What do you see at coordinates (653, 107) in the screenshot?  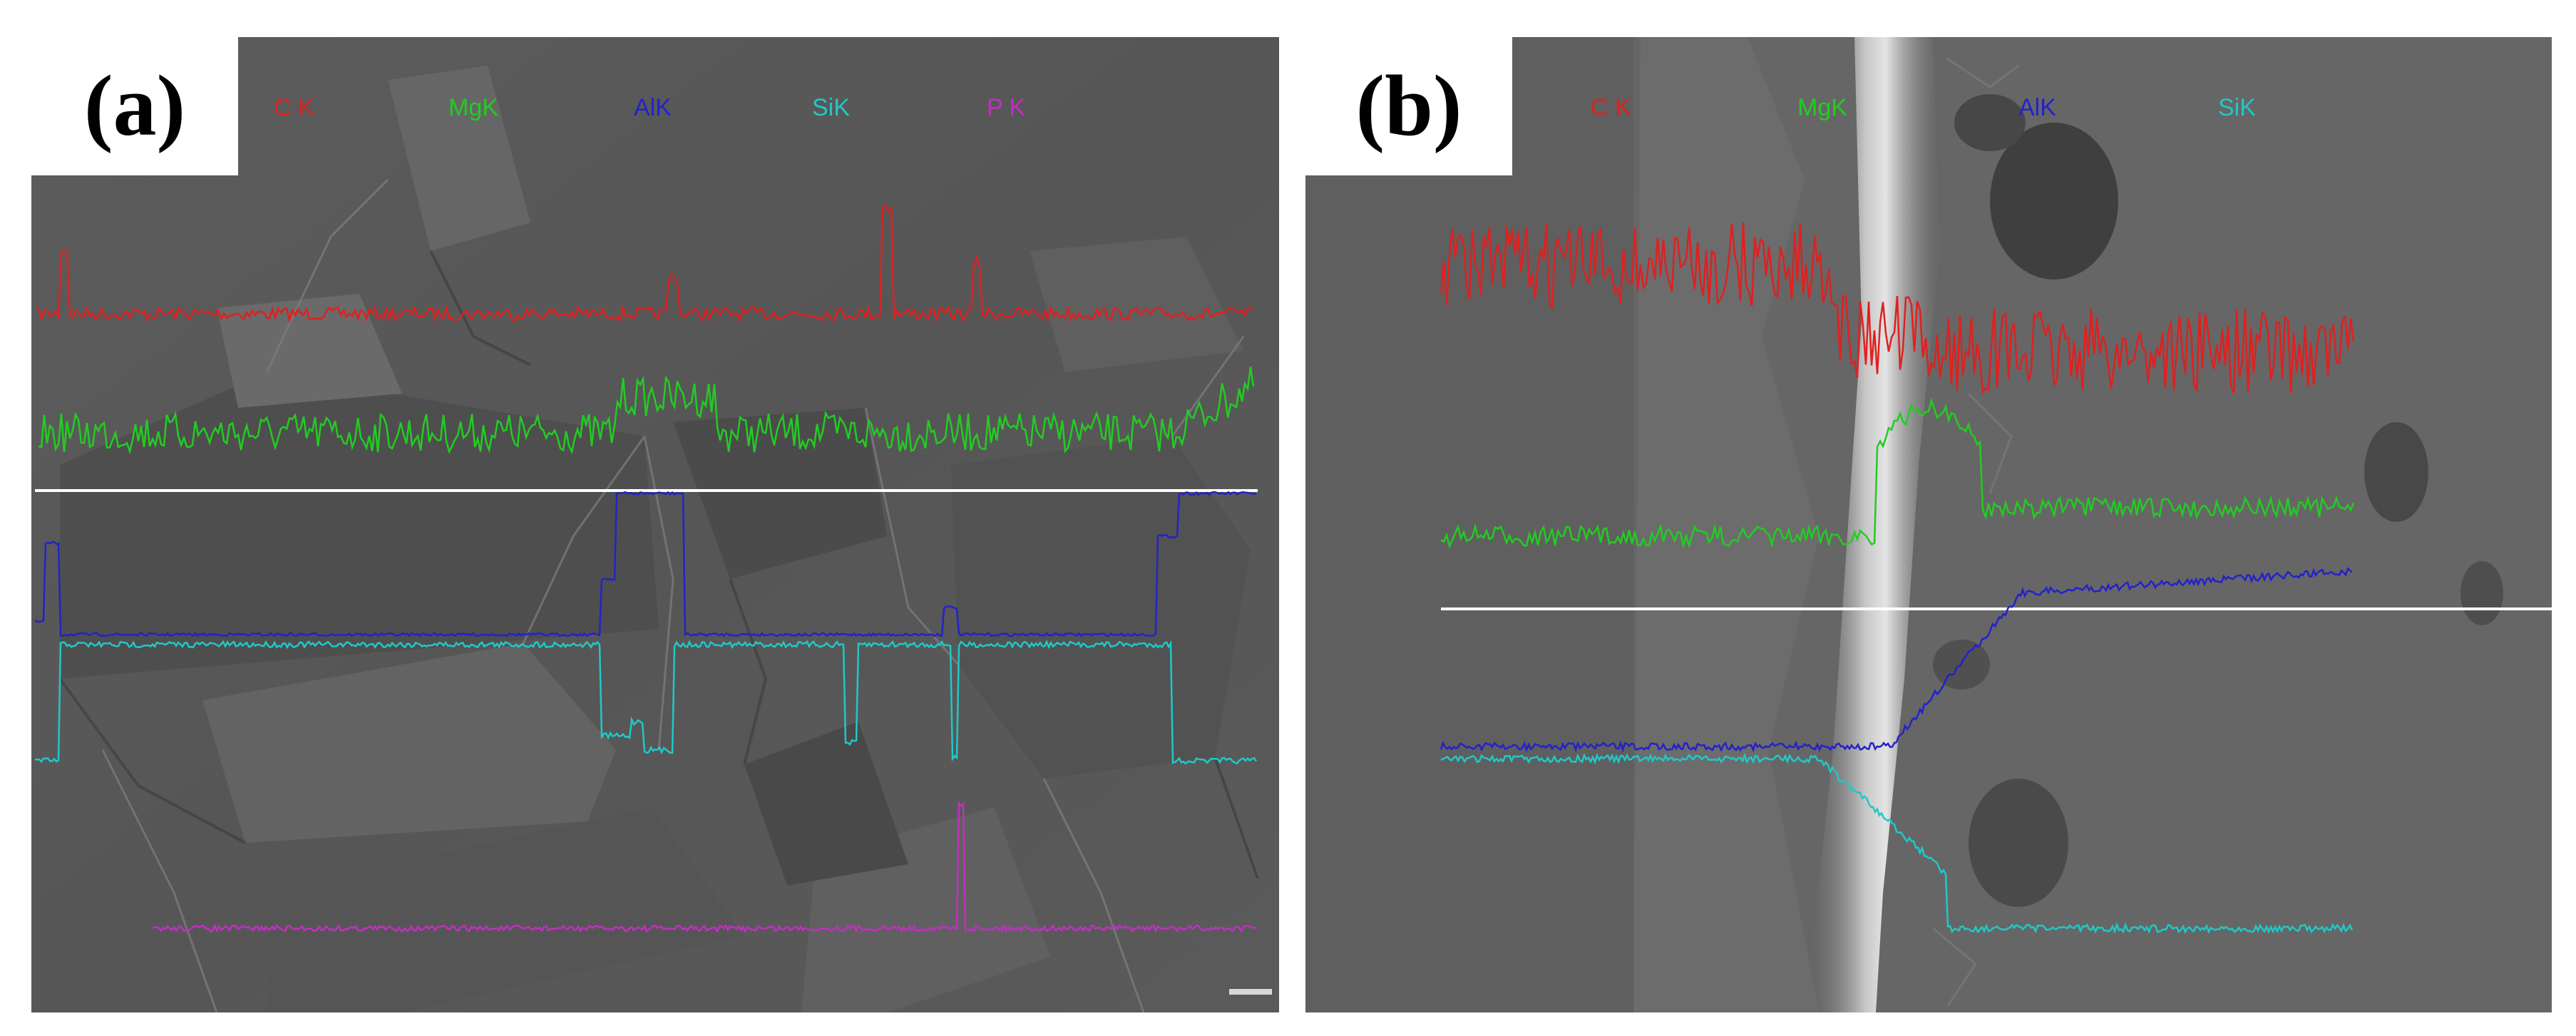 I see `legend-alk-a: AlK` at bounding box center [653, 107].